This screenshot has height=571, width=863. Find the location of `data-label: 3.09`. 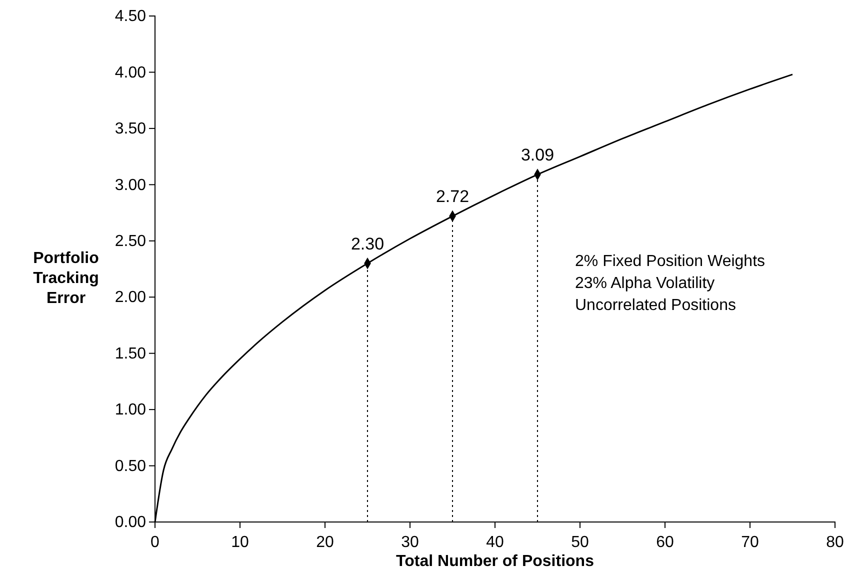

data-label: 3.09 is located at coordinates (537, 155).